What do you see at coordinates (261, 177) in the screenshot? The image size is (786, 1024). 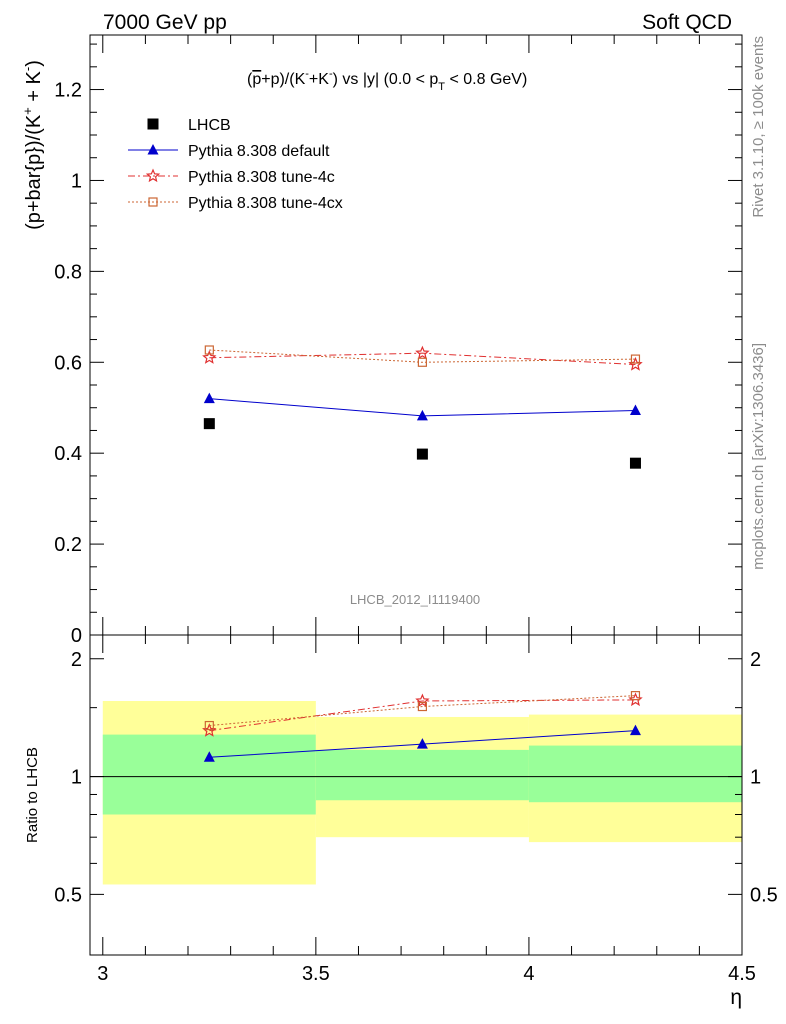 I see `legend-label-pythia-8-308-tune-4c: Pythia 8.308 tune-4c` at bounding box center [261, 177].